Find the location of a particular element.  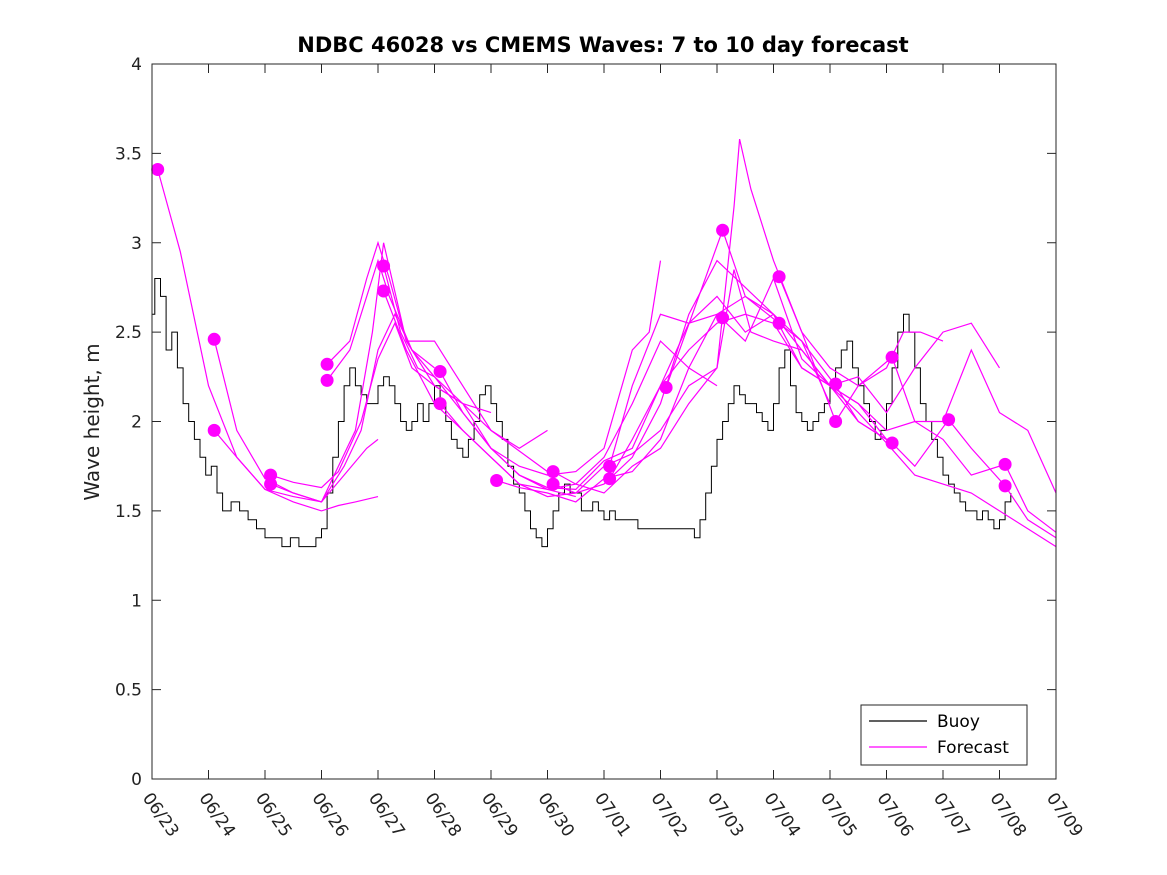

x-tick-label: 06/29 is located at coordinates (499, 815).